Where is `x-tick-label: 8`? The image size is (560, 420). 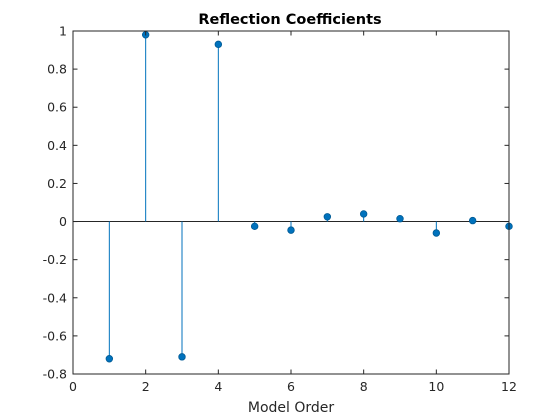 x-tick-label: 8 is located at coordinates (364, 386).